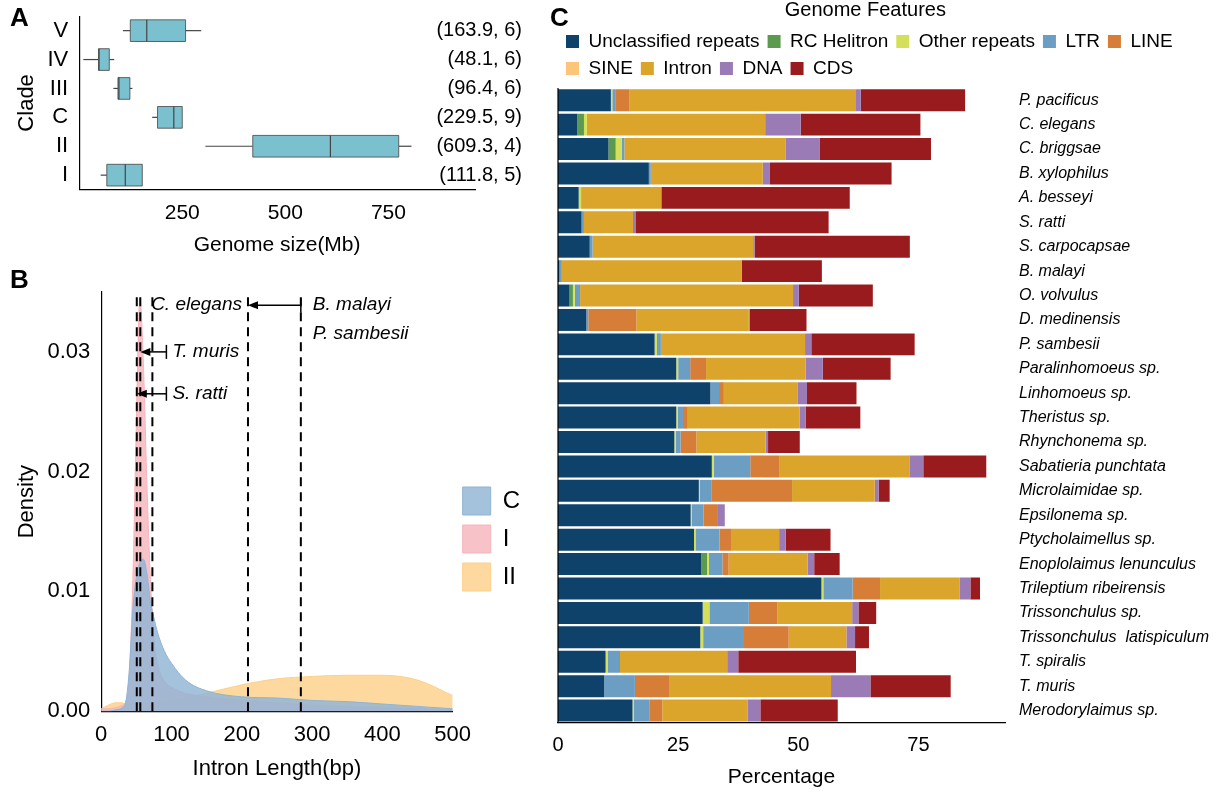  I want to click on x-axis-title: Intron Length(bp), so click(277, 767).